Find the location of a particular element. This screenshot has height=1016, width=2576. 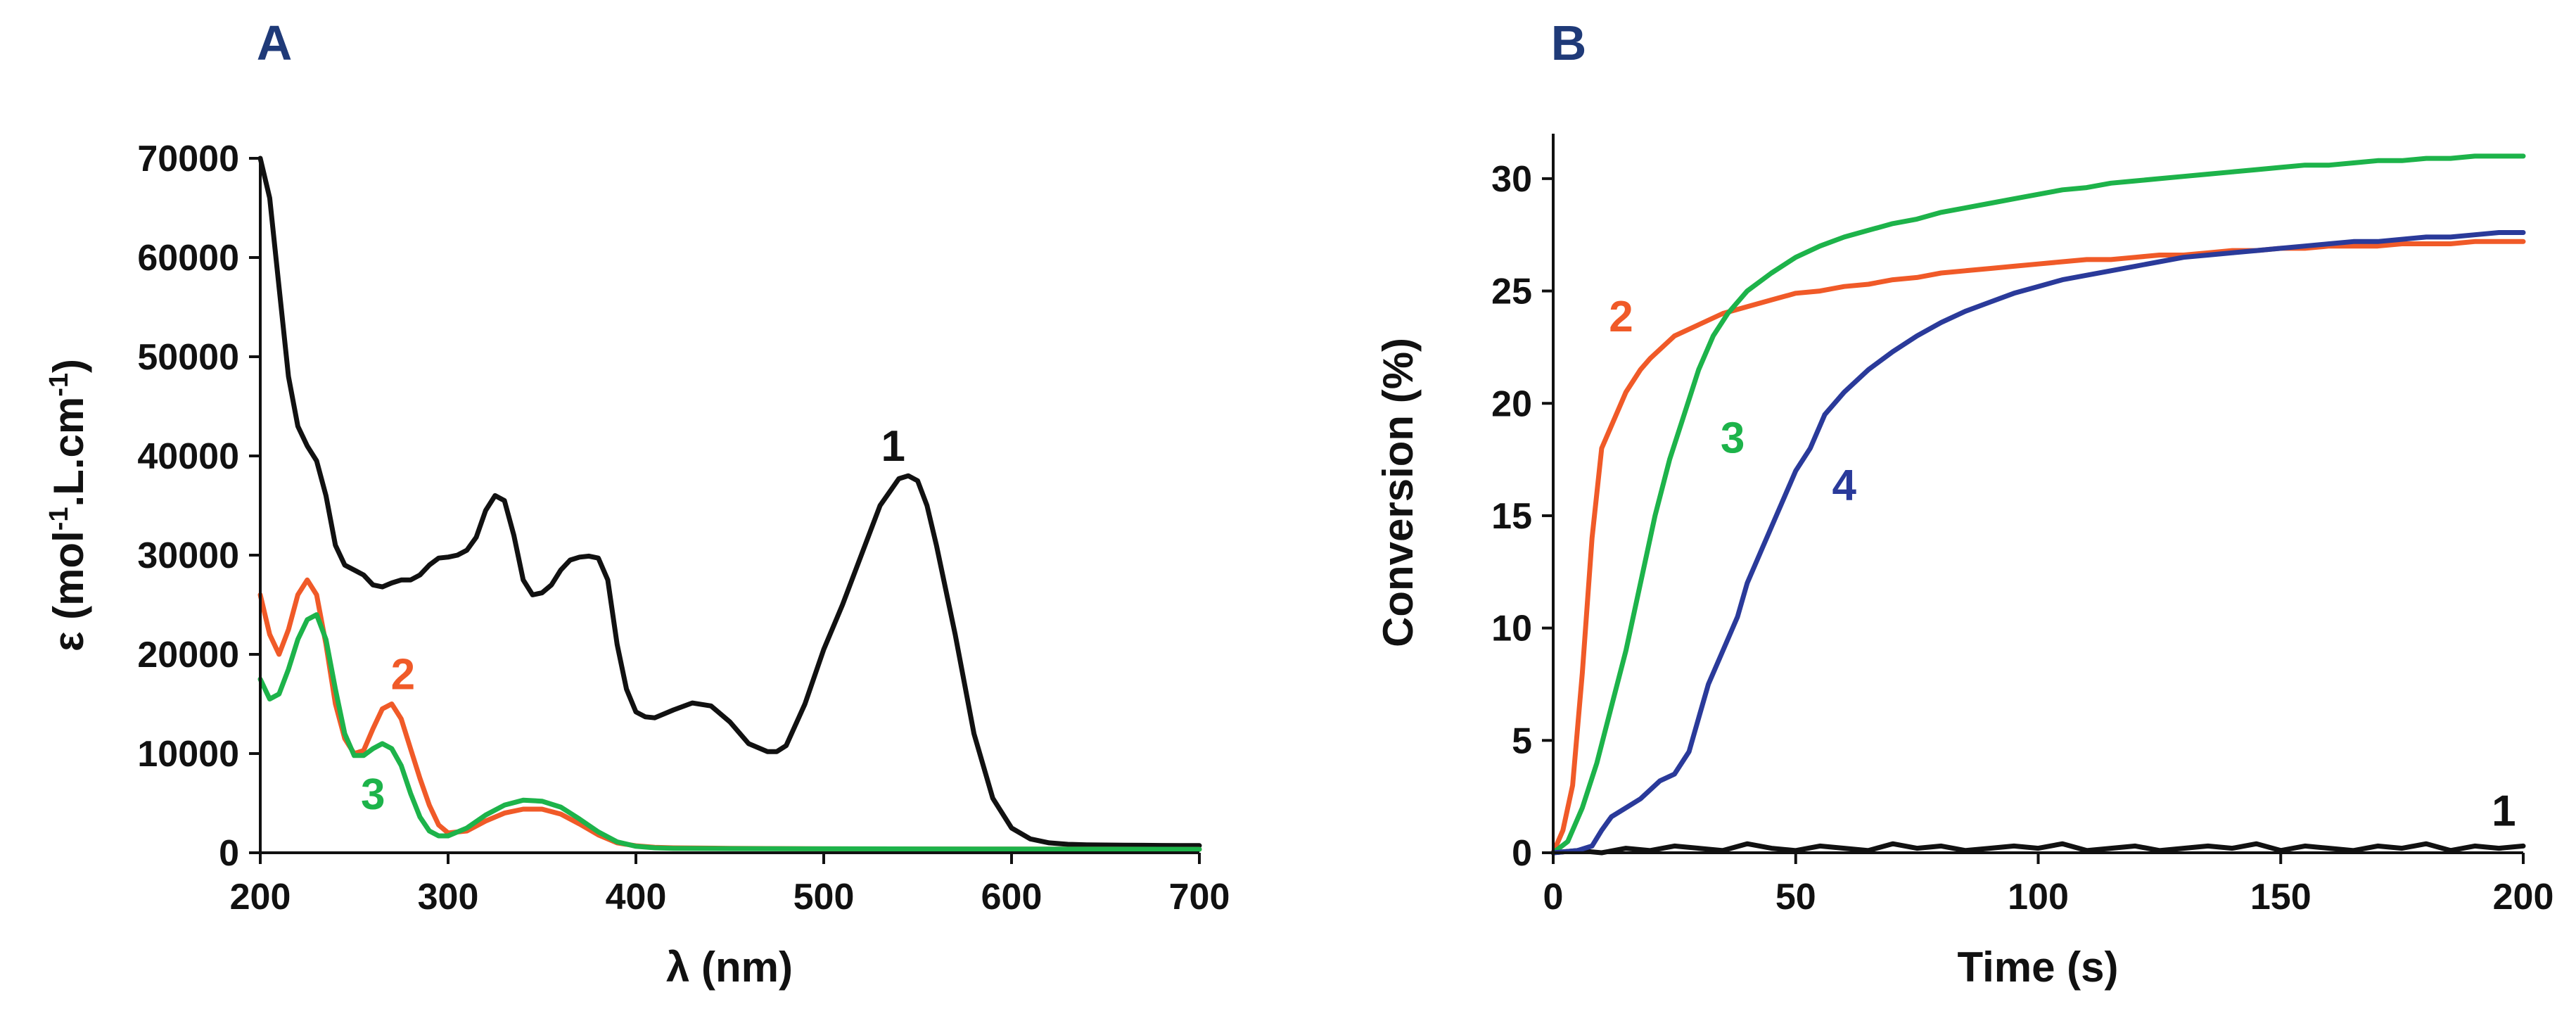

panel-a-x-tick-label: 400 is located at coordinates (636, 897).